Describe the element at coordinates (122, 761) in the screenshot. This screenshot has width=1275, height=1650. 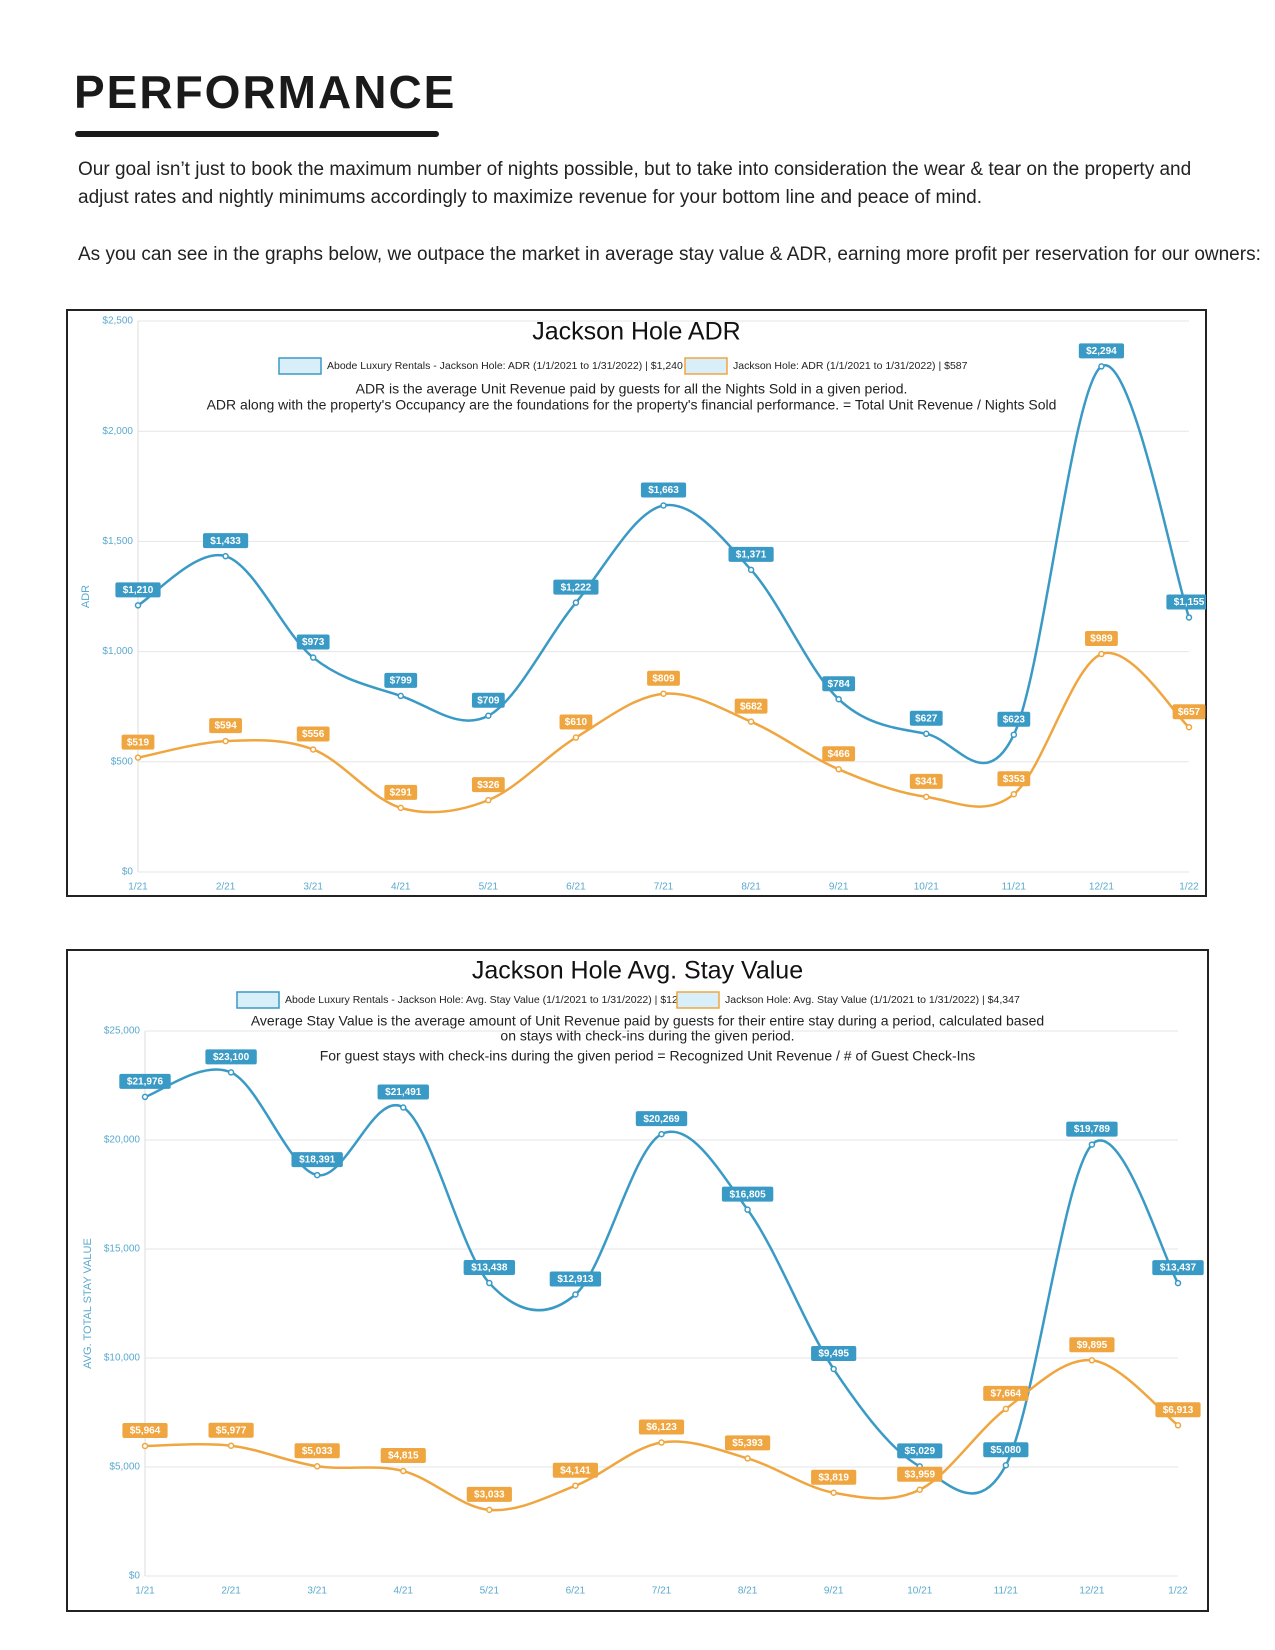
I see `y-tick-label: $500` at that location.